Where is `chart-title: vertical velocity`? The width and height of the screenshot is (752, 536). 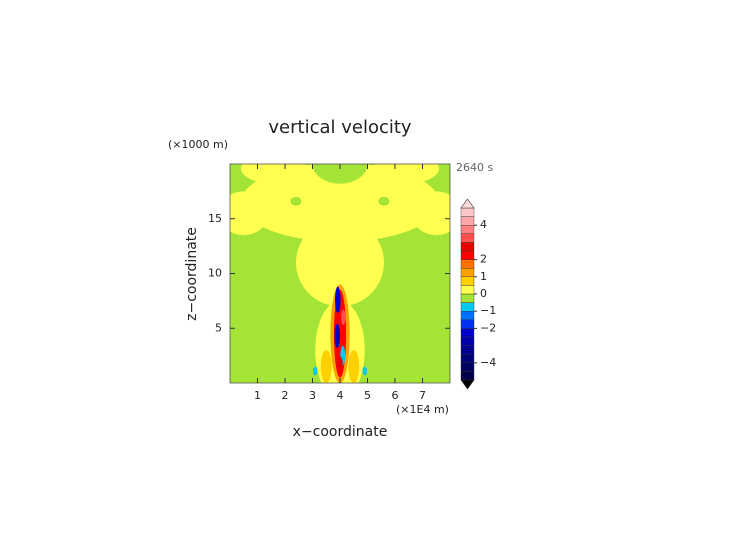 chart-title: vertical velocity is located at coordinates (340, 127).